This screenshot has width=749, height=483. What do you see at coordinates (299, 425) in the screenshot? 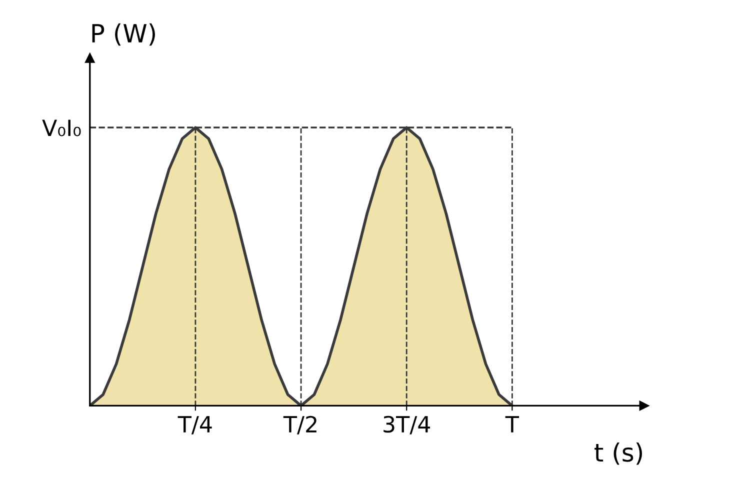
I see `x-tick-label: T/2` at bounding box center [299, 425].